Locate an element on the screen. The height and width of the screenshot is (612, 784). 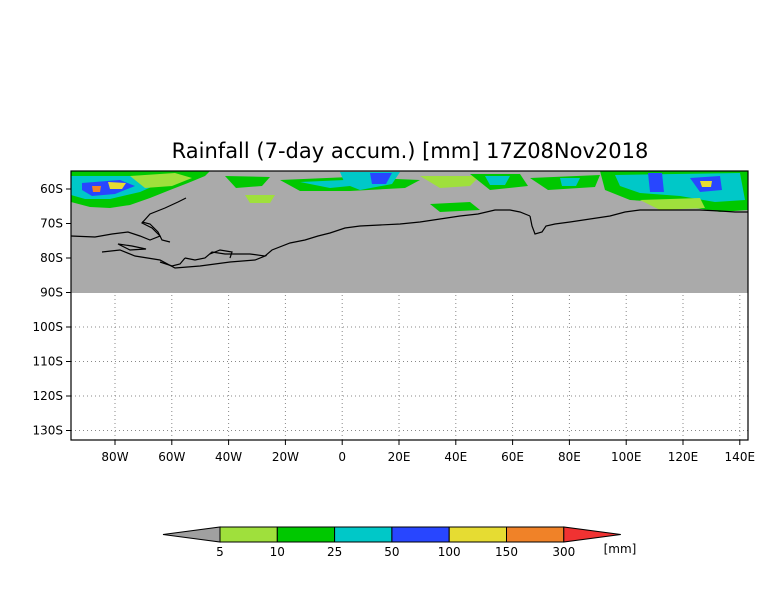
lon-tick-label: 80W is located at coordinates (114, 457).